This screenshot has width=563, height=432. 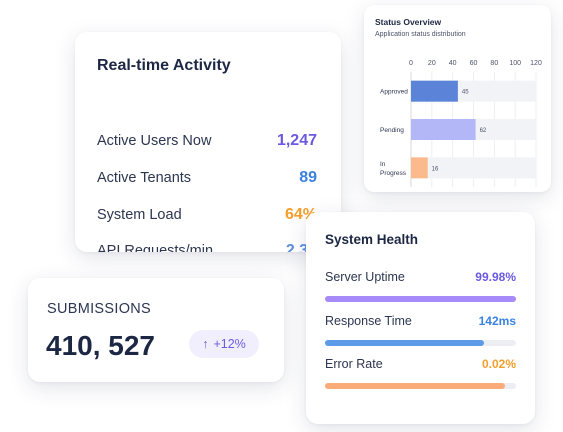 I want to click on response-time-progress-track, so click(x=420, y=343).